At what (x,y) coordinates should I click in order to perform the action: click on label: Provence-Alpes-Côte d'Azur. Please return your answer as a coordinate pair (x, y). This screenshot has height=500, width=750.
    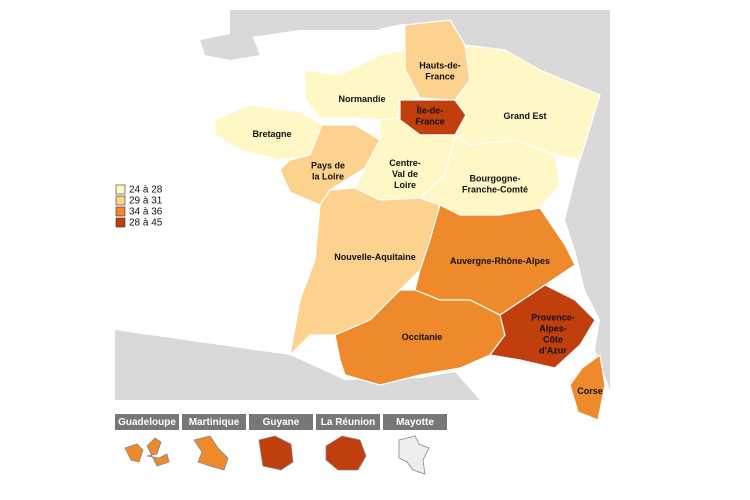
    Looking at the image, I should click on (553, 334).